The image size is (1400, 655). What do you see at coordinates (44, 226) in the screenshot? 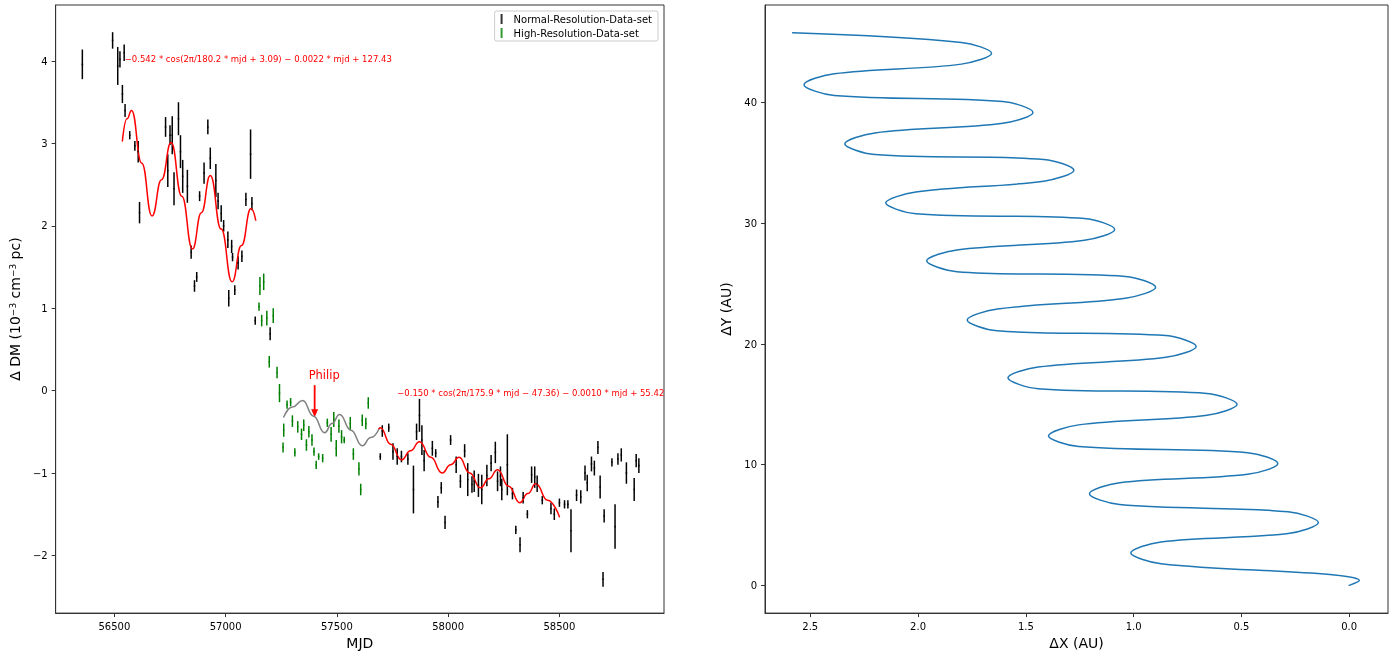
I see `y-tick-label: 2` at bounding box center [44, 226].